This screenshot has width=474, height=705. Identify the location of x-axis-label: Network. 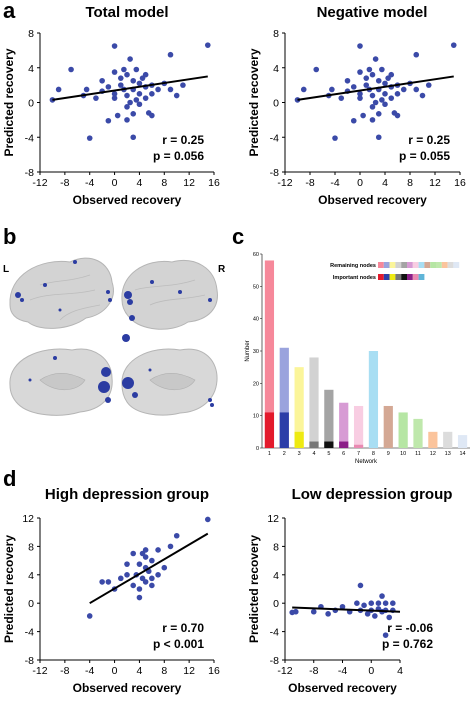
(366, 462).